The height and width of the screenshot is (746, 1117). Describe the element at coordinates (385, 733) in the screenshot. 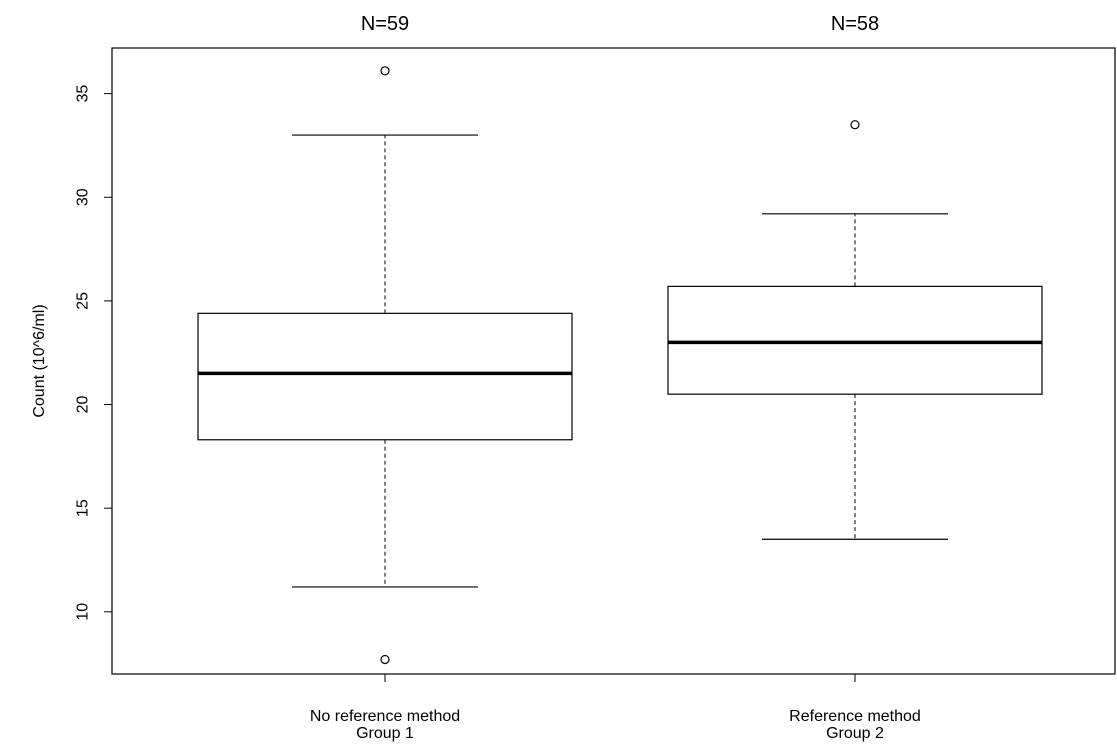

I see `x-tick-sublabel: Group 1` at that location.